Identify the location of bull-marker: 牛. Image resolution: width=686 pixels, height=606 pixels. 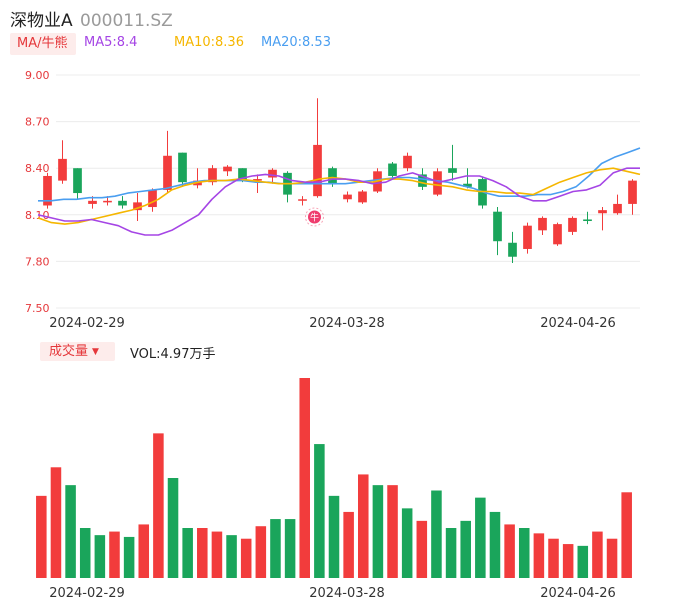
(314, 217).